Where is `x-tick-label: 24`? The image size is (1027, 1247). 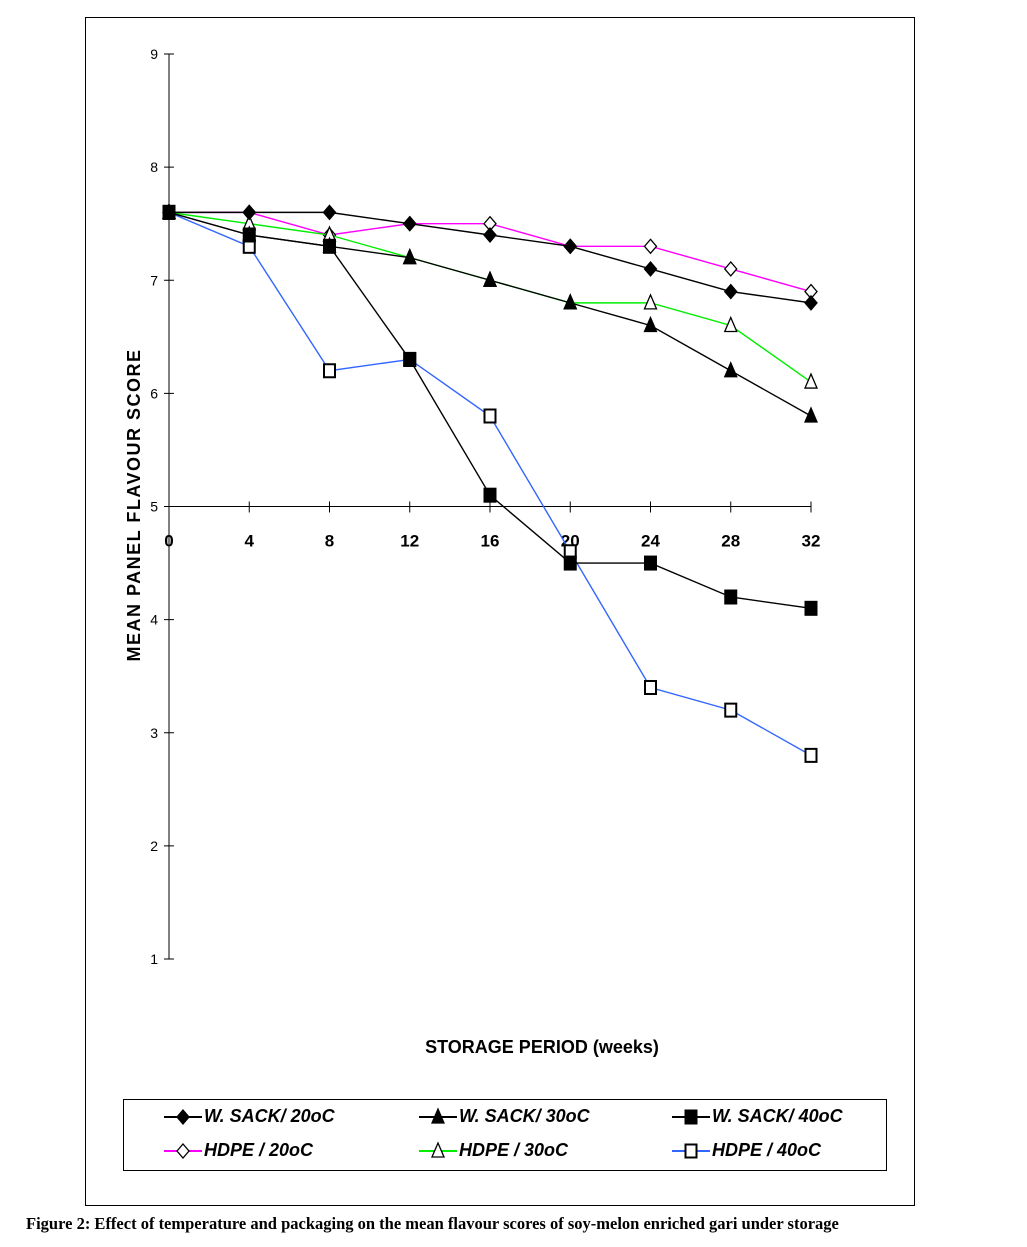
x-tick-label: 24 is located at coordinates (650, 541).